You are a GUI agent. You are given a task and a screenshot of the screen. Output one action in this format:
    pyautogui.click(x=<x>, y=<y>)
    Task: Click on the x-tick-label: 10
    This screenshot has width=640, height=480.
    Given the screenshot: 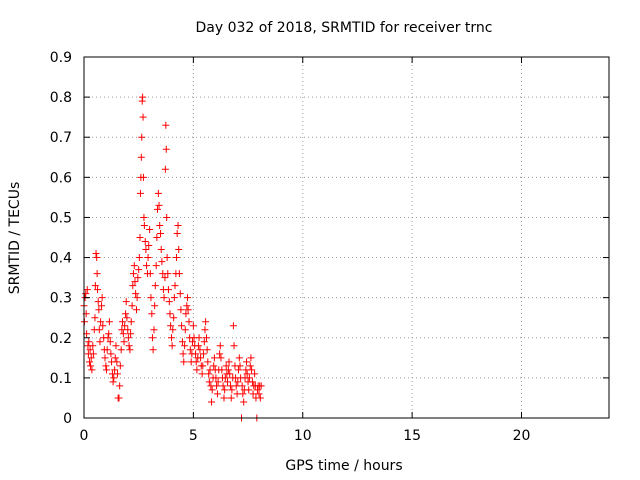 What is the action you would take?
    pyautogui.click(x=303, y=436)
    